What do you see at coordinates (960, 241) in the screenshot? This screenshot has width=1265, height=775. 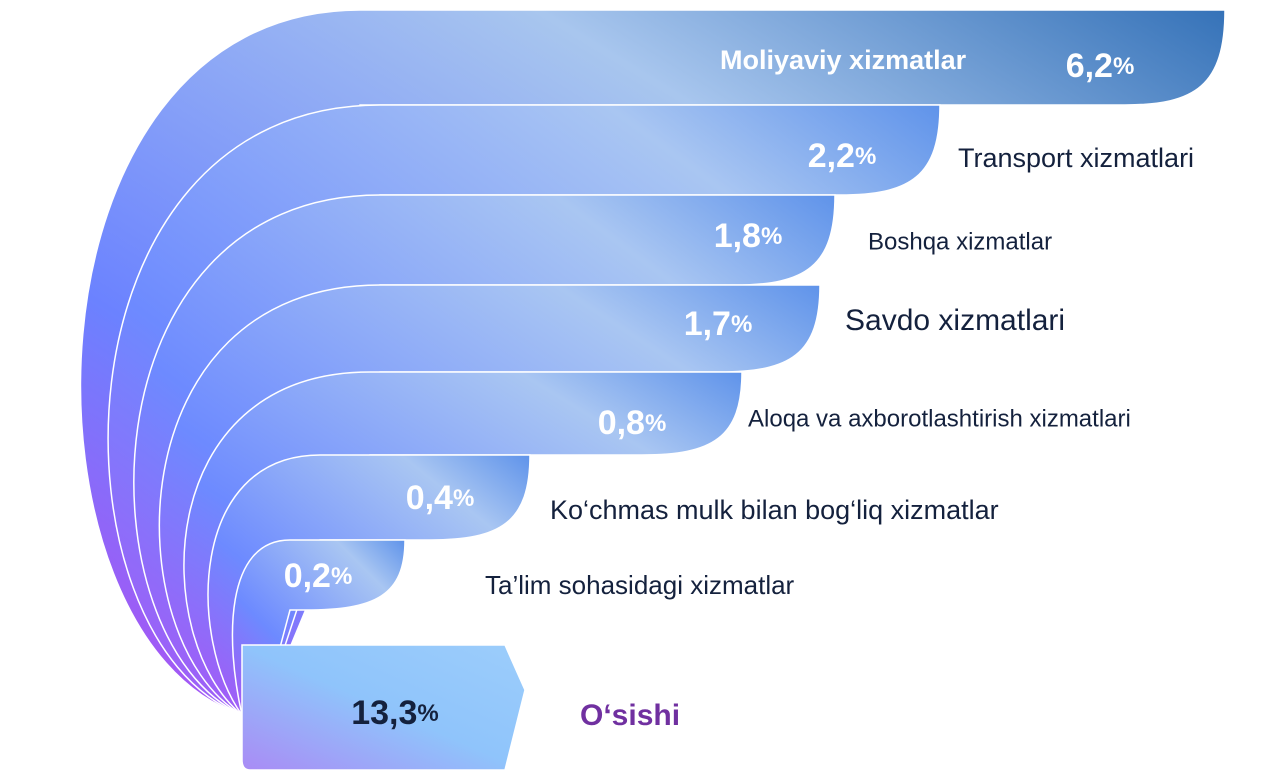 I see `item-name: Boshqa xizmatlar` at bounding box center [960, 241].